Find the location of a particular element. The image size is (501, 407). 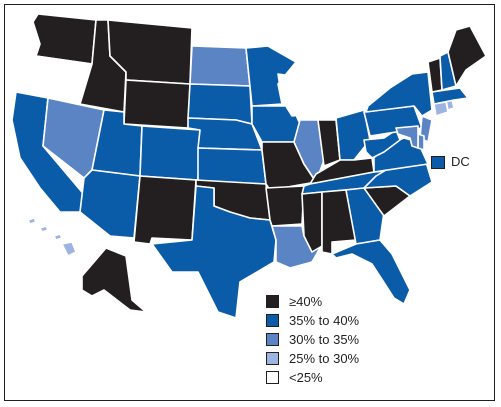

legend-item: ≥40% is located at coordinates (312, 301).